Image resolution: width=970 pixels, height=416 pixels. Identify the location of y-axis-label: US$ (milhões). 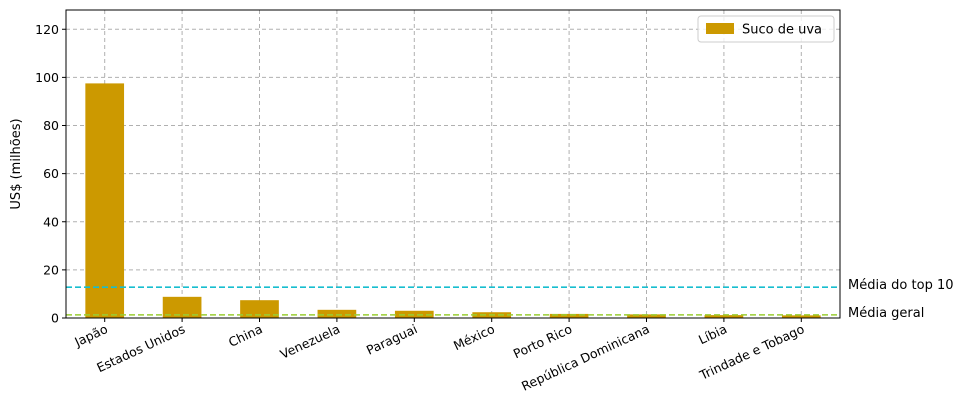
(16, 163).